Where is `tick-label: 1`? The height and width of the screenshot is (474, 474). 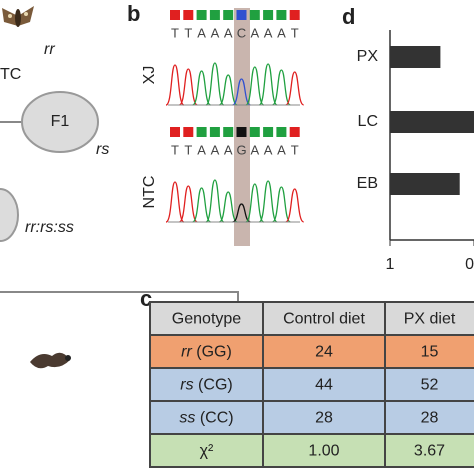
tick-label: 1 is located at coordinates (390, 264).